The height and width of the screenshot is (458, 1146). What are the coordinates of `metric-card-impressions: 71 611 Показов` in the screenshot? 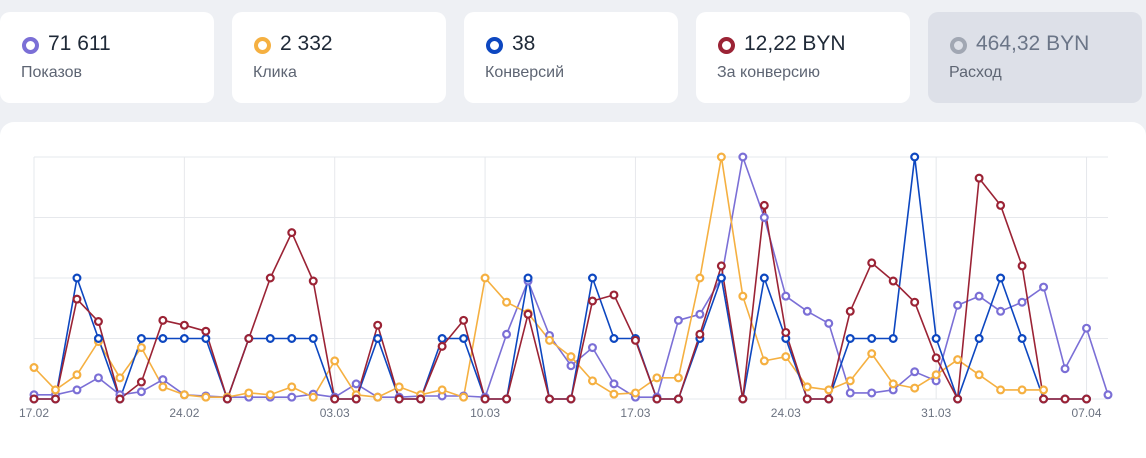 It's located at (107, 57).